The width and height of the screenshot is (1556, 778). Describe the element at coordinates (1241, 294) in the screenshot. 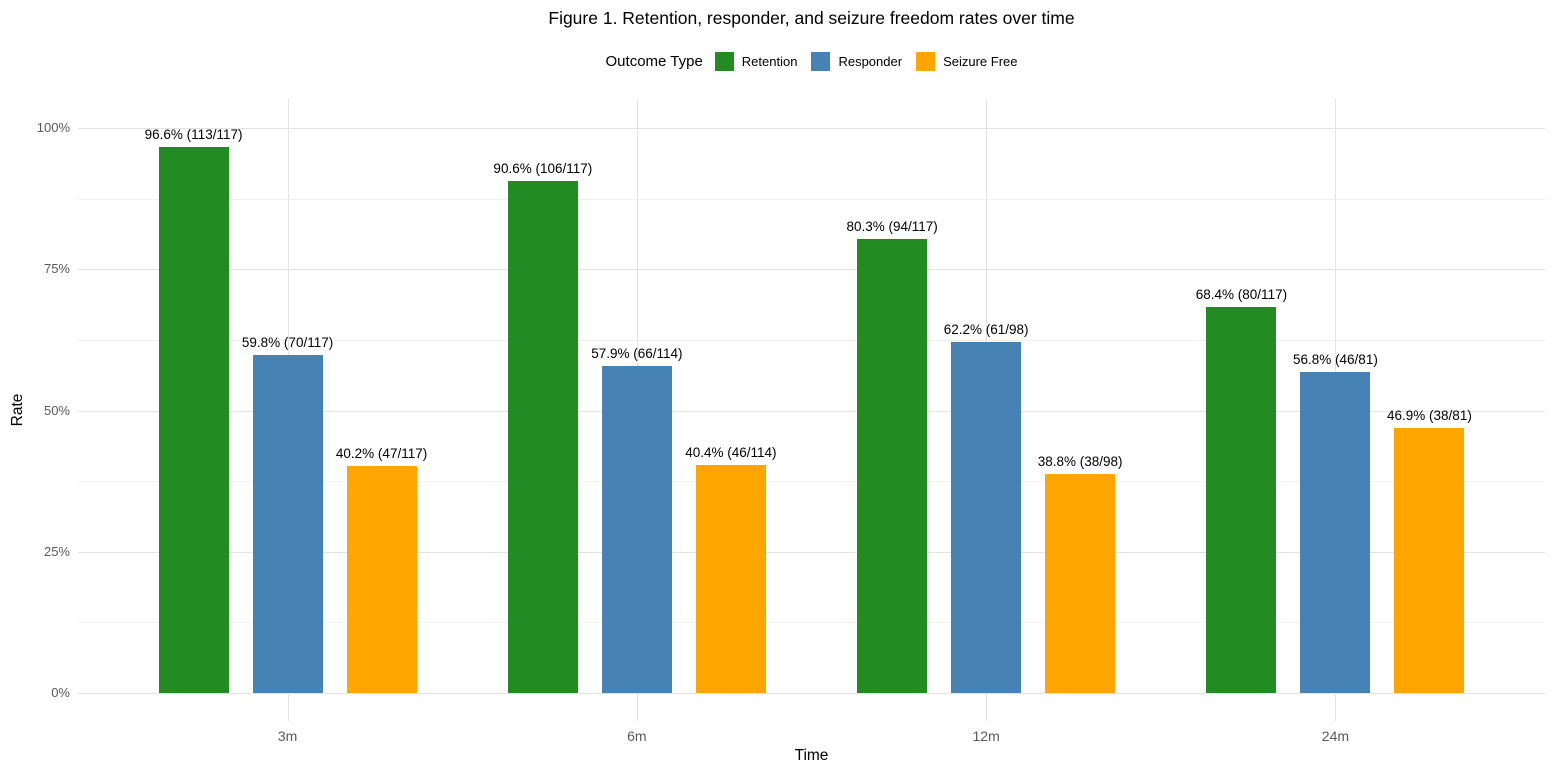

I see `bar-label-retention-24m: 68.4% (80/117)` at that location.